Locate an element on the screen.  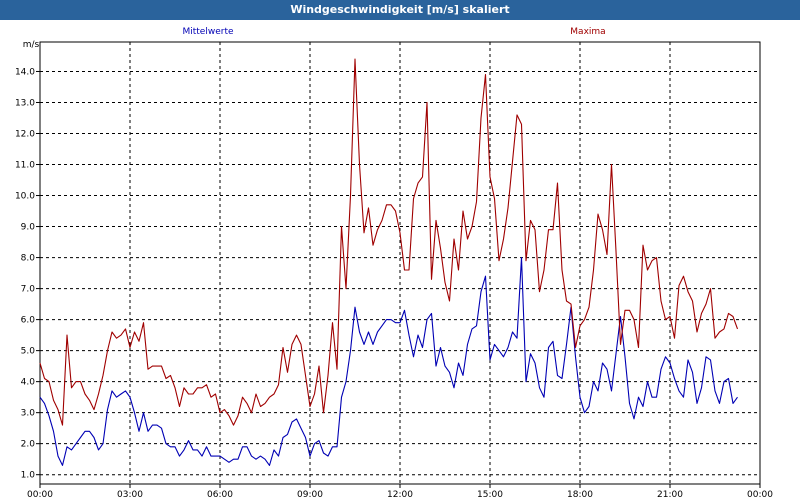
y-tick-label: 6.0 is located at coordinates (28, 321).